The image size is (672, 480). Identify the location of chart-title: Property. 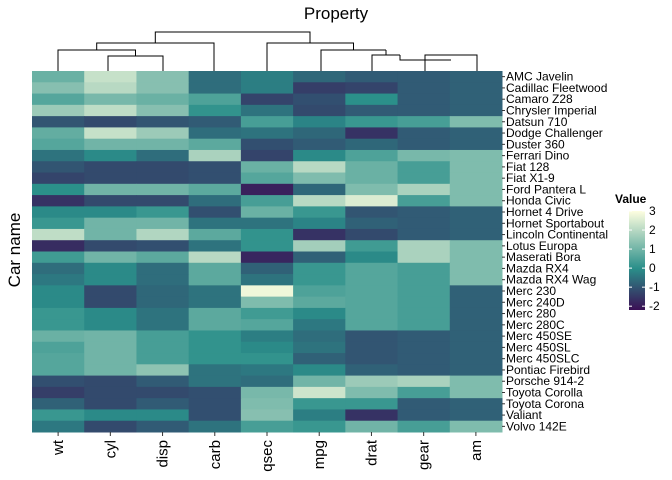
(336, 13).